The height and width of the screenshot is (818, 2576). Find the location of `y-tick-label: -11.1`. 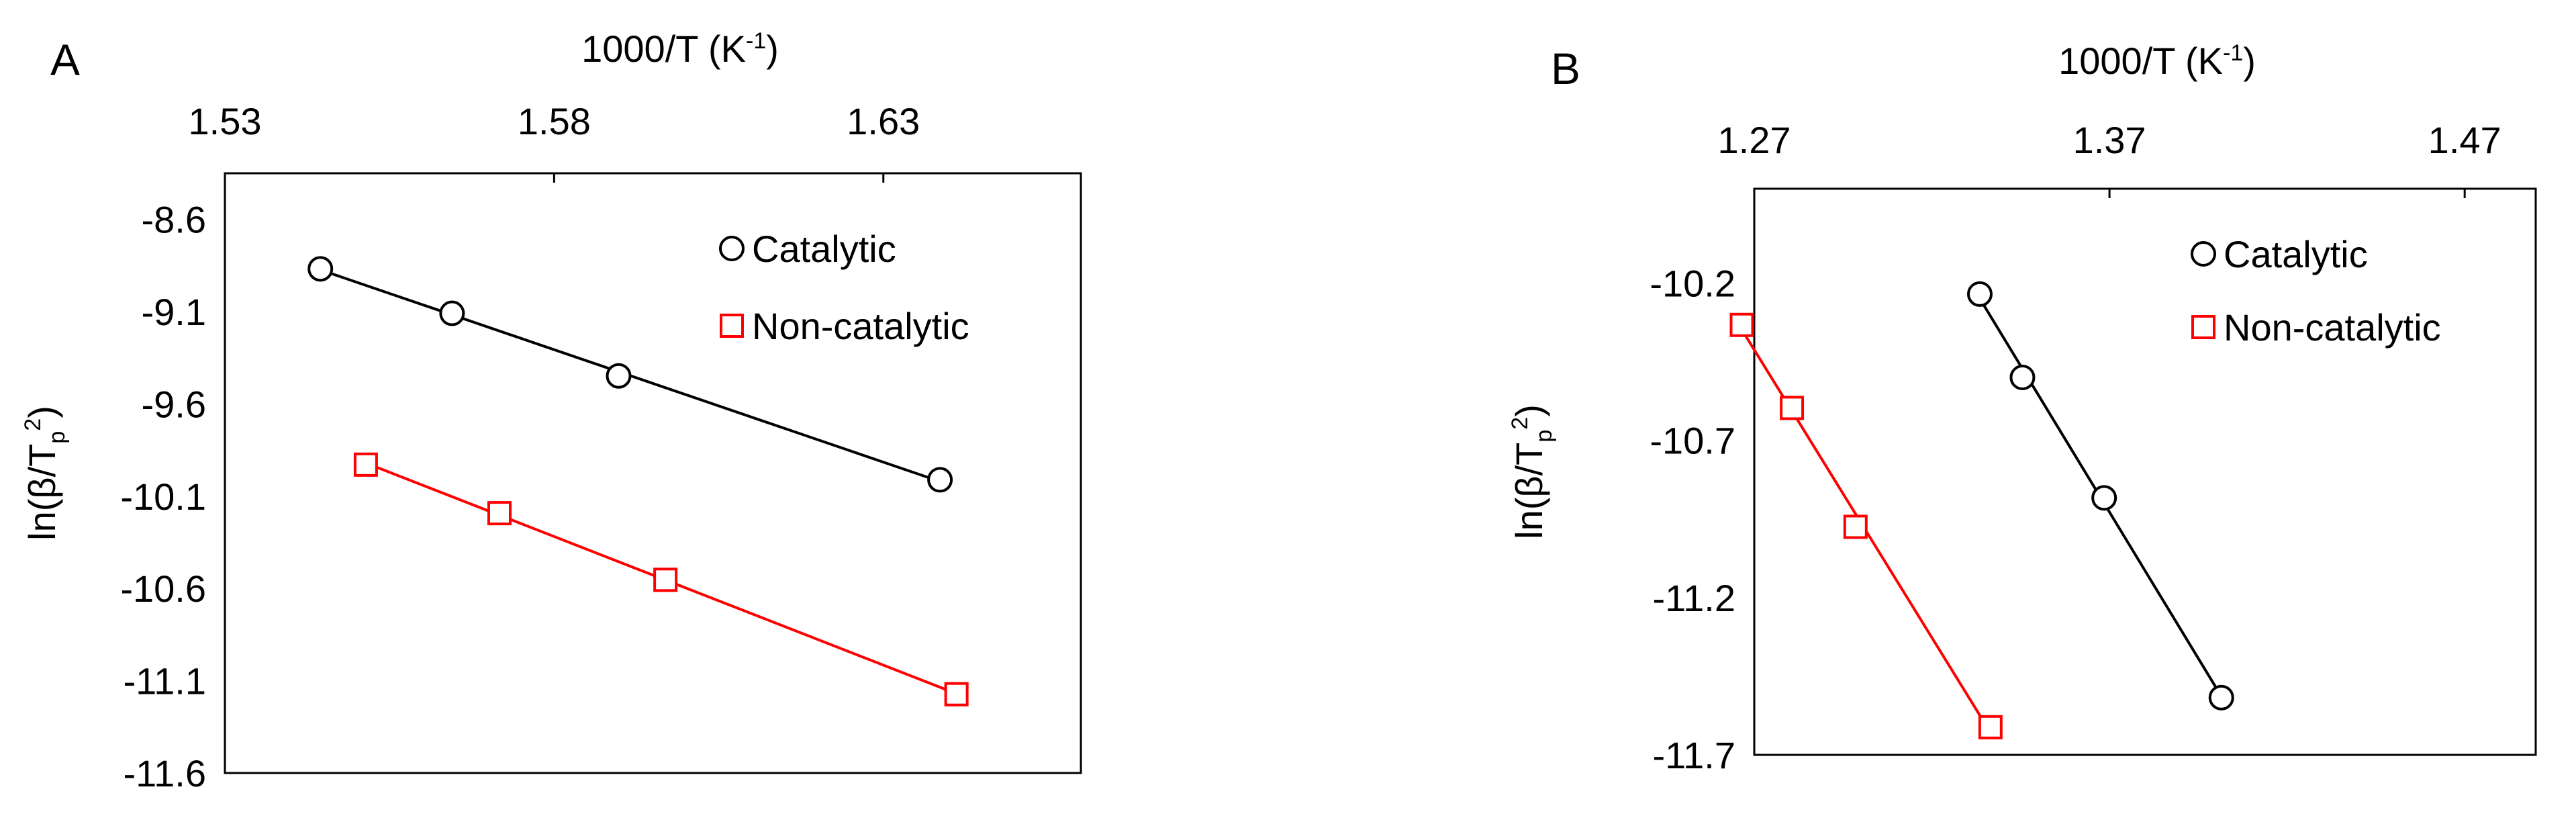

y-tick-label: -11.1 is located at coordinates (165, 681).